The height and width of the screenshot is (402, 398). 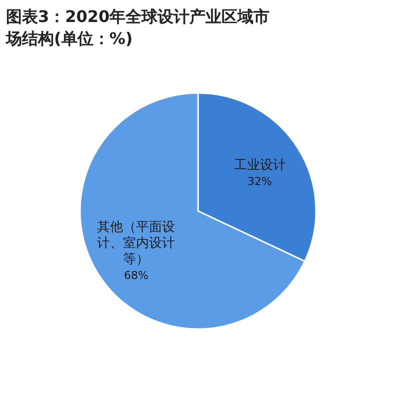 What do you see at coordinates (260, 181) in the screenshot?
I see `data-label: 32%` at bounding box center [260, 181].